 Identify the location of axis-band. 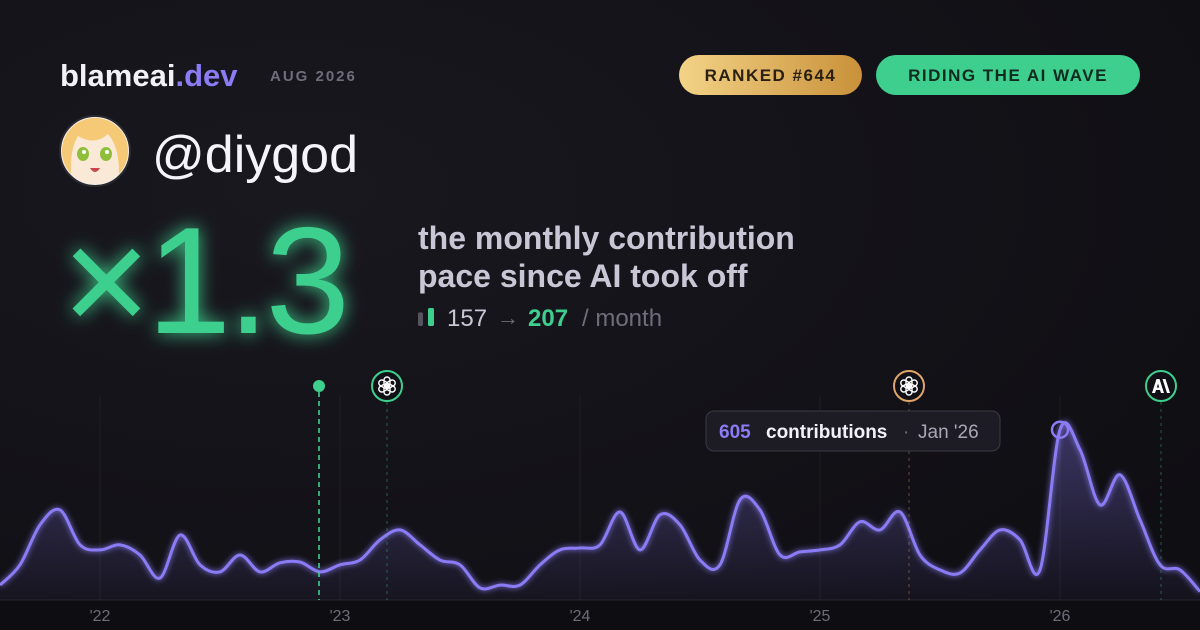
(600, 615).